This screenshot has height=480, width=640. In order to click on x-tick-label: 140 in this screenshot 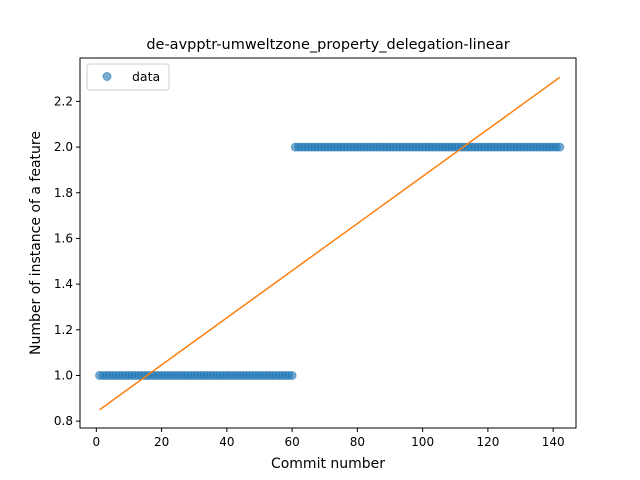, I will do `click(553, 442)`.